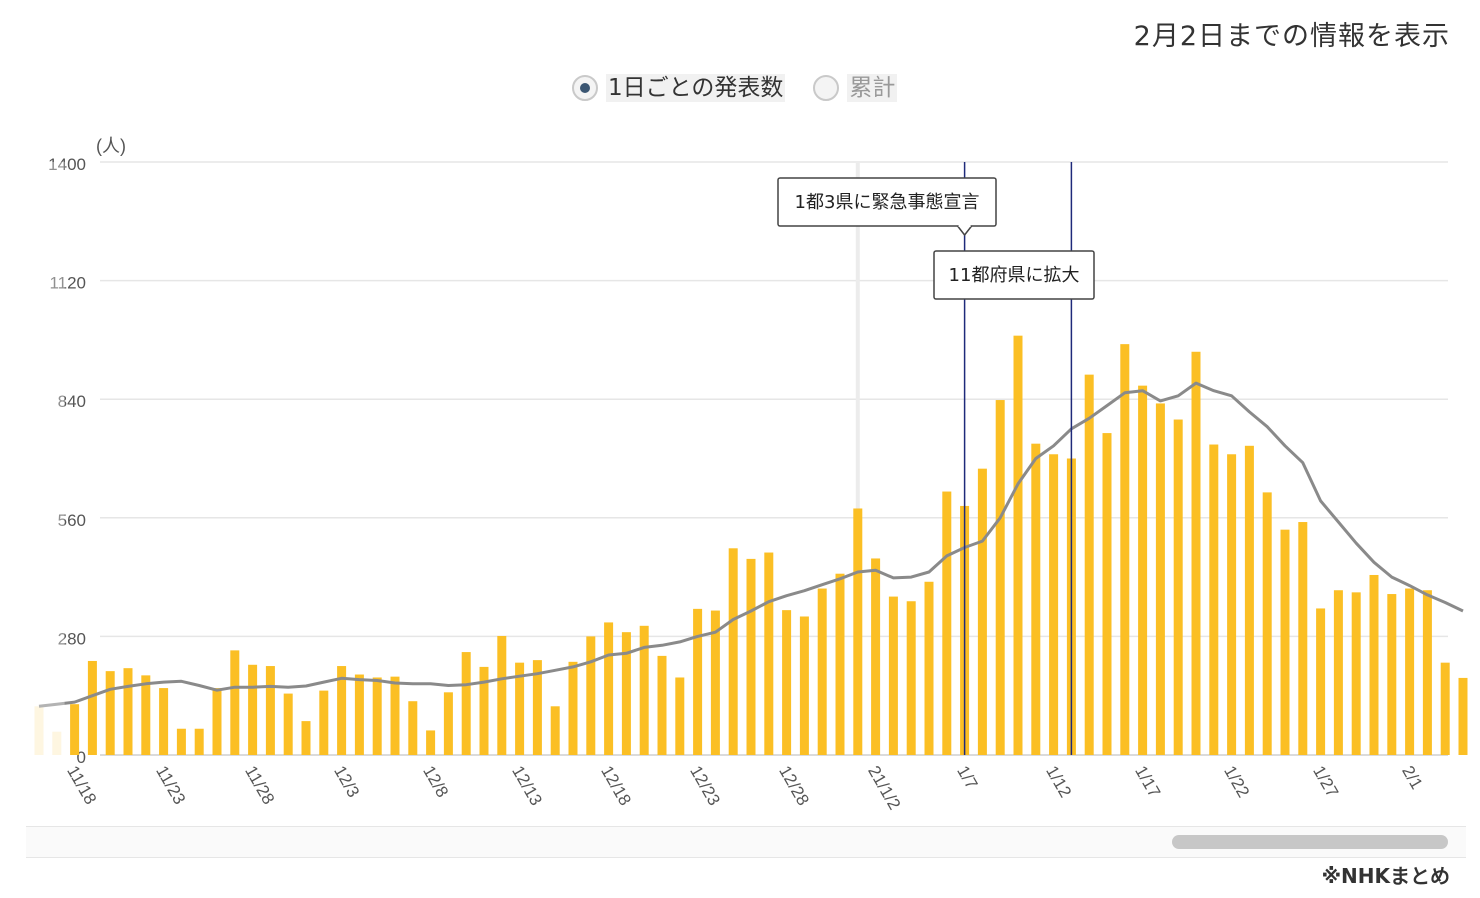 Image resolution: width=1480 pixels, height=898 pixels. Describe the element at coordinates (527, 786) in the screenshot. I see `x-tick-label: 12/13` at that location.